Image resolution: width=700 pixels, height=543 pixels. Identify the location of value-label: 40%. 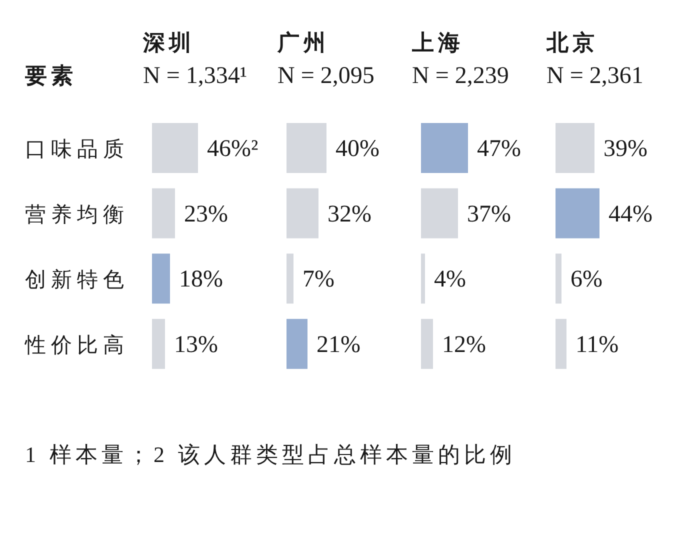
(358, 149).